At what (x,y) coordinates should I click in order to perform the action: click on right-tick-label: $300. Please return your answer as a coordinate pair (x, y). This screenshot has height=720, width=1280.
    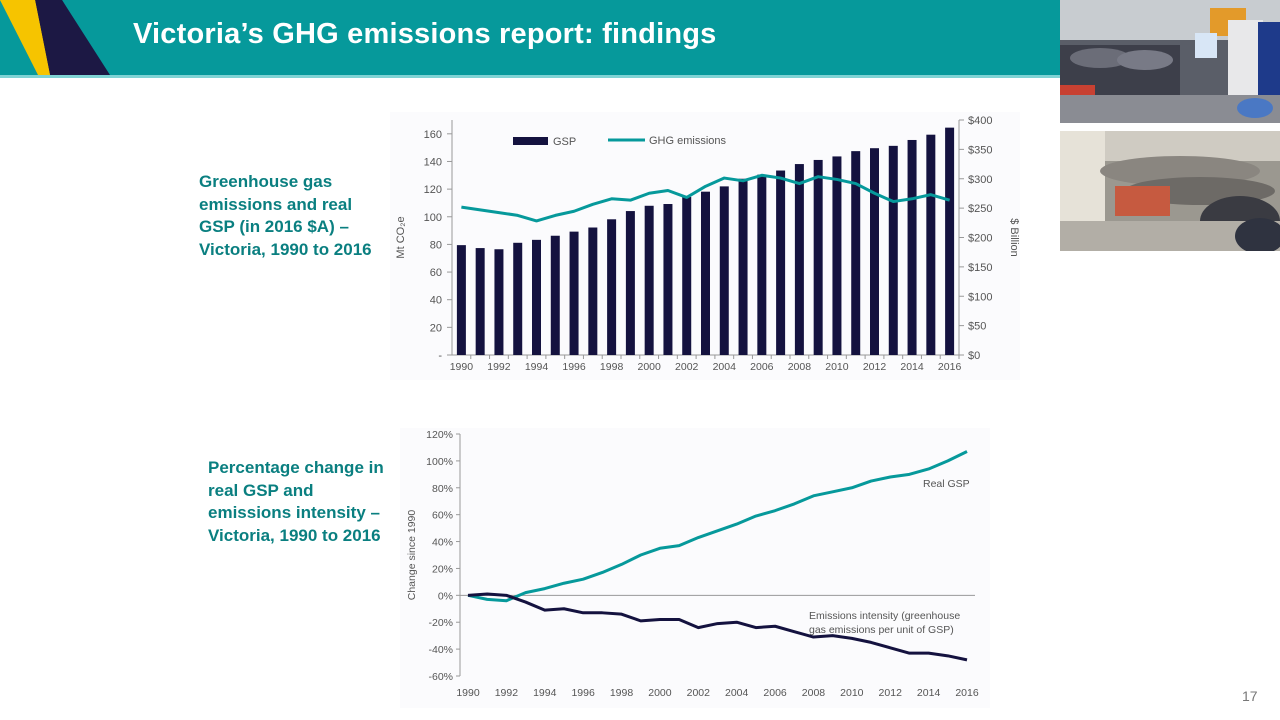
    Looking at the image, I should click on (980, 180).